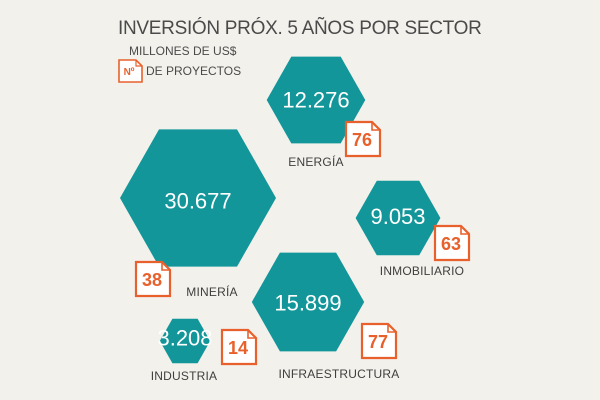 The image size is (600, 400). Describe the element at coordinates (129, 72) in the screenshot. I see `legend-badge-text: Nº` at that location.